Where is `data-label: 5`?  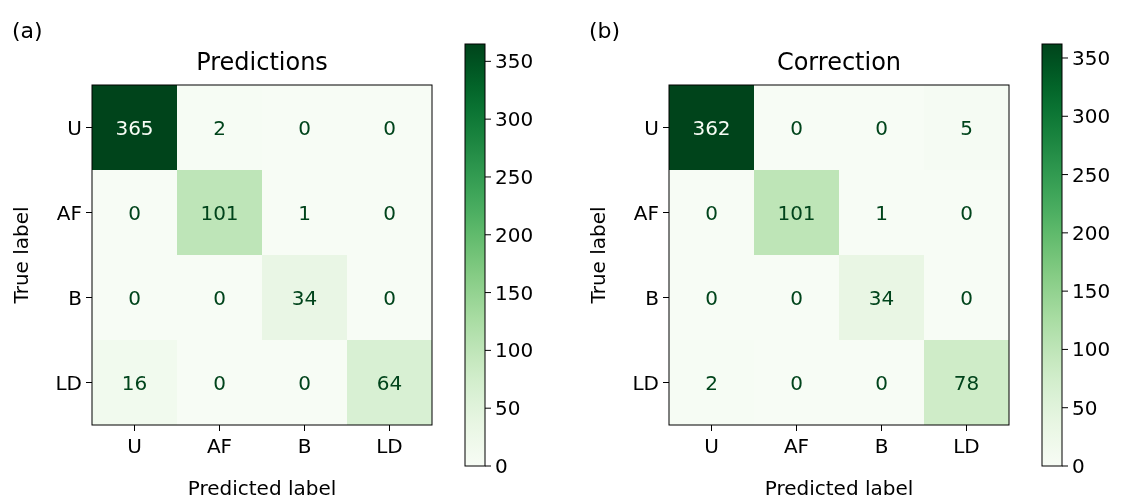
data-label: 5 is located at coordinates (966, 127).